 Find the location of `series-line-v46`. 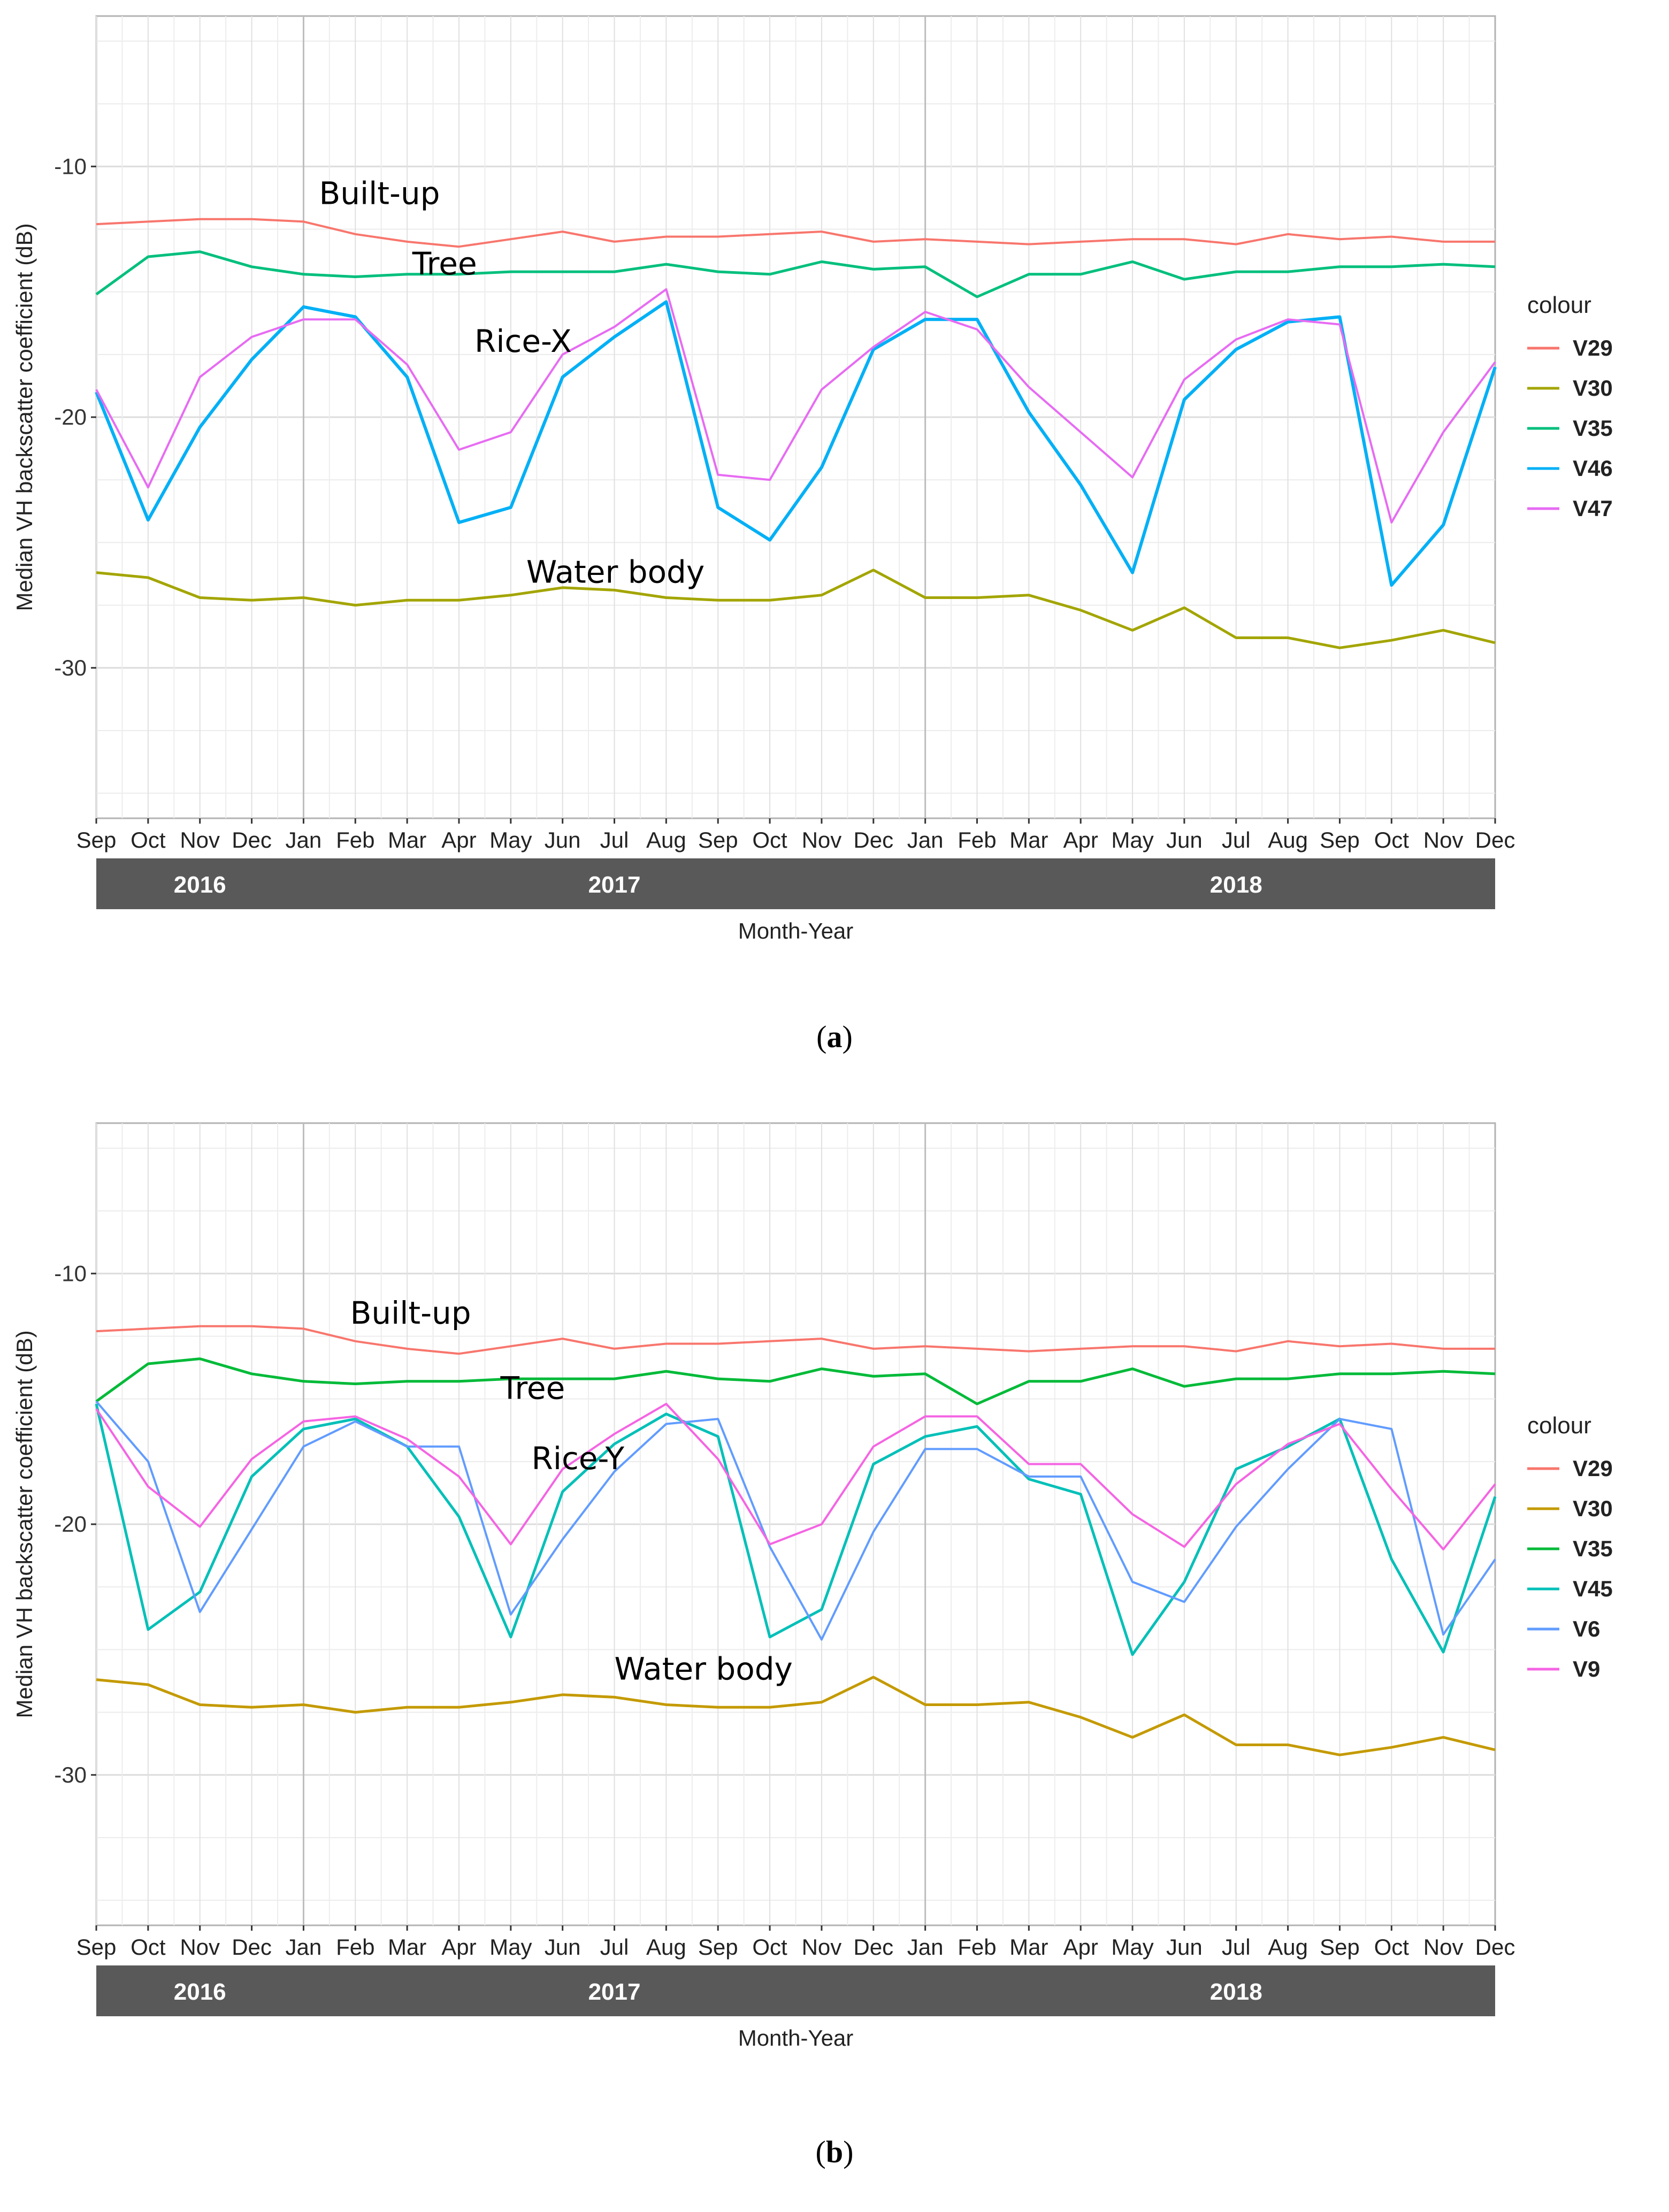

series-line-v46 is located at coordinates (796, 443).